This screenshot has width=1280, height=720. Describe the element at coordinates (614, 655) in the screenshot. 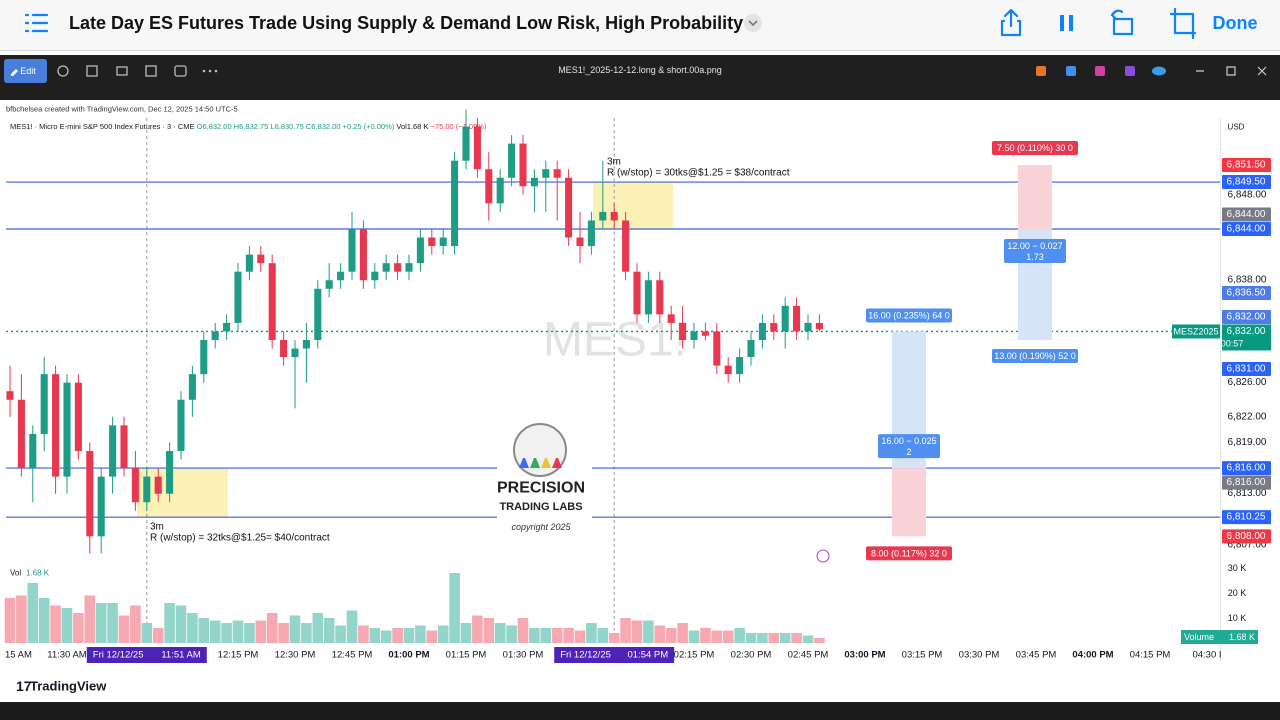

I see `crosshair-label-bg` at that location.